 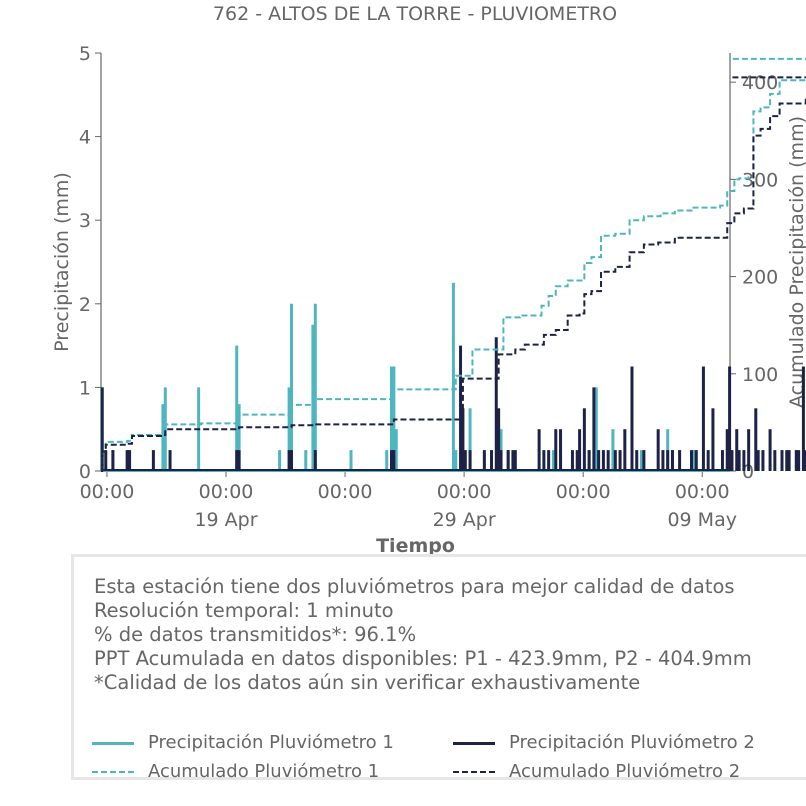 I want to click on y-tick-label-left: 4, so click(x=85, y=138).